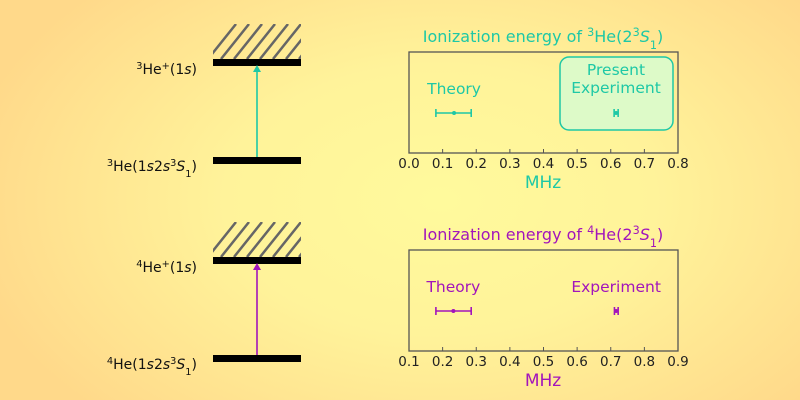 The height and width of the screenshot is (400, 800). I want to click on highlight-box, so click(616, 93).